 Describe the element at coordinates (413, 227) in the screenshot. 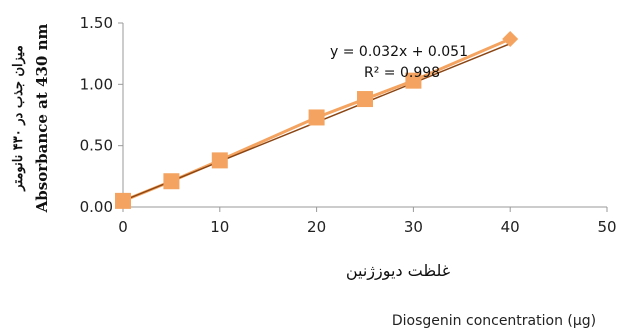

I see `x-tick-label: 30` at that location.